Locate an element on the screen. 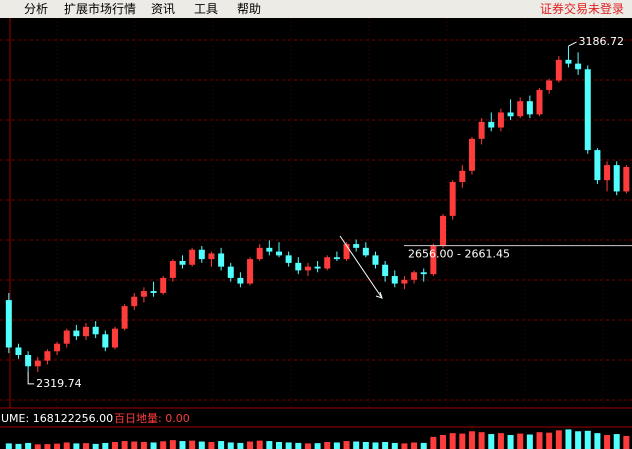 The image size is (632, 449). menu-item: 工具 is located at coordinates (206, 9).